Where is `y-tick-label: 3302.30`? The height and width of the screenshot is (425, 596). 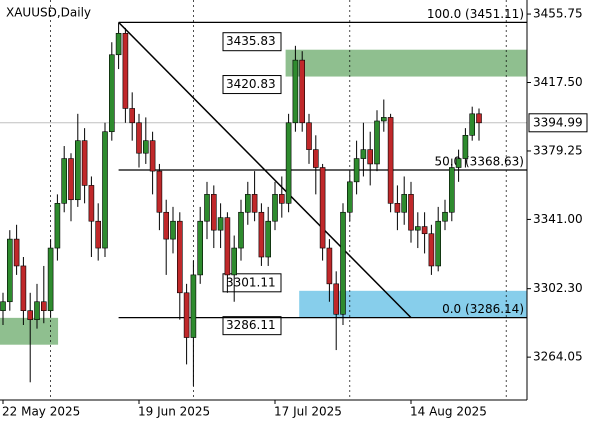
y-tick-label: 3302.30 is located at coordinates (558, 288).